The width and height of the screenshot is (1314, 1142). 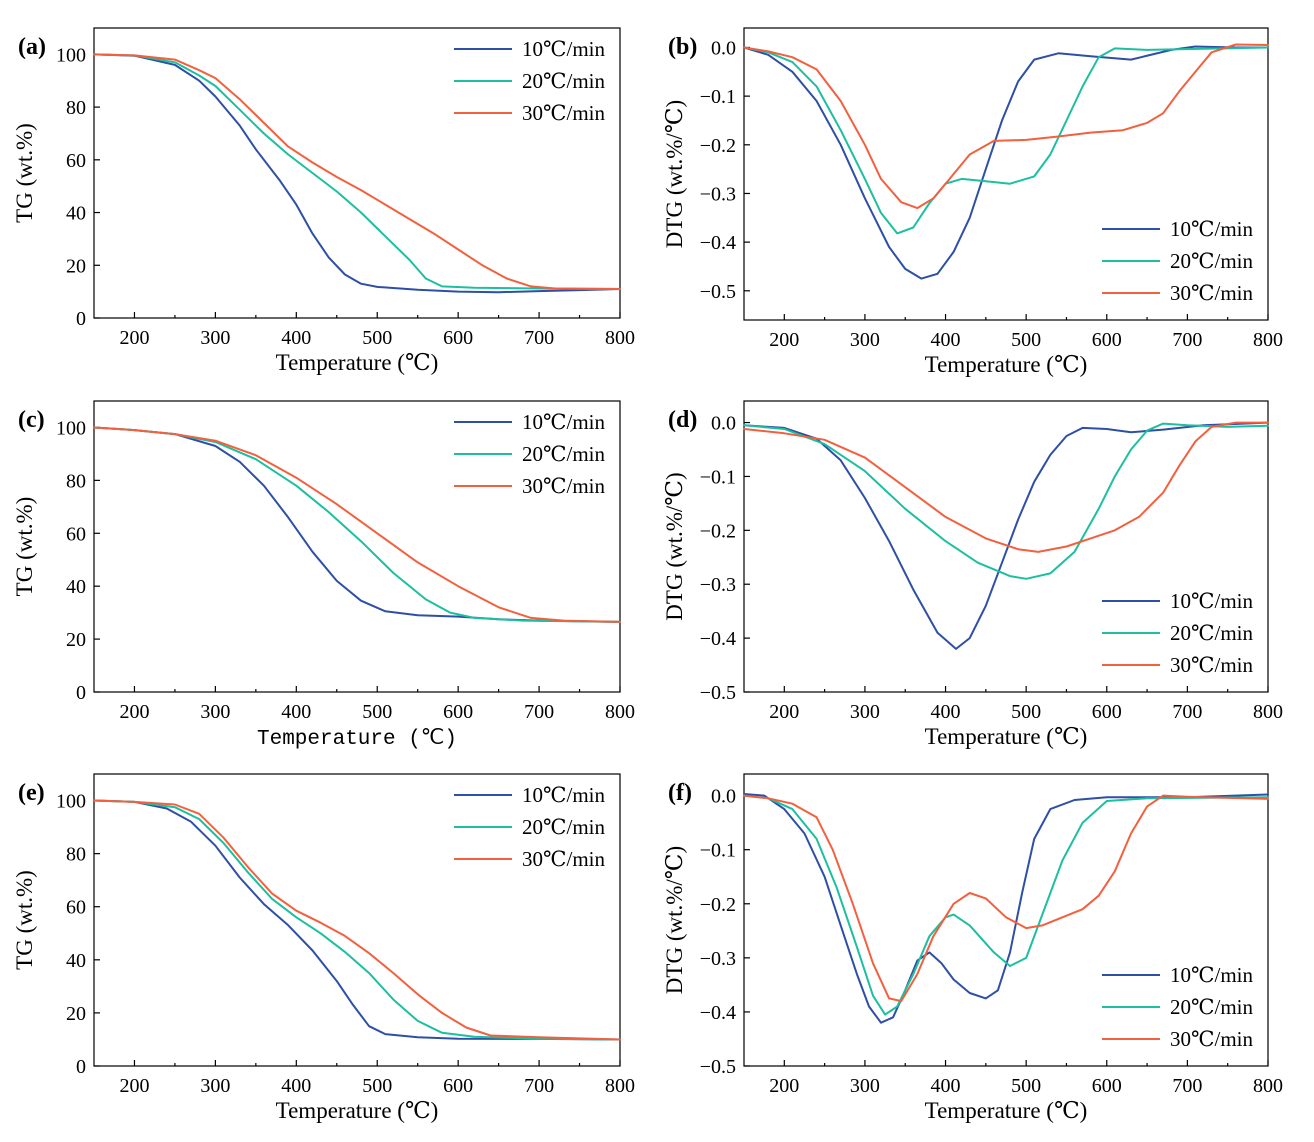 What do you see at coordinates (31, 420) in the screenshot?
I see `panel-label: (c)` at bounding box center [31, 420].